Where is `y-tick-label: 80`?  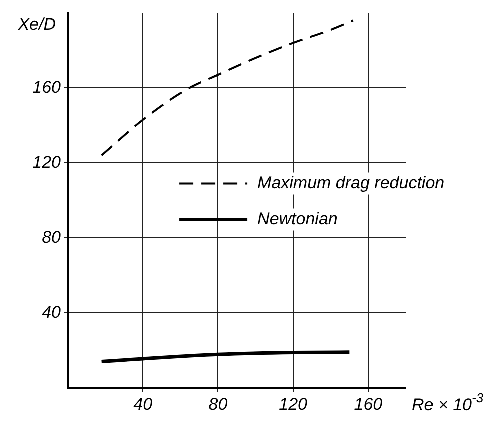 y-tick-label: 80 is located at coordinates (52, 237).